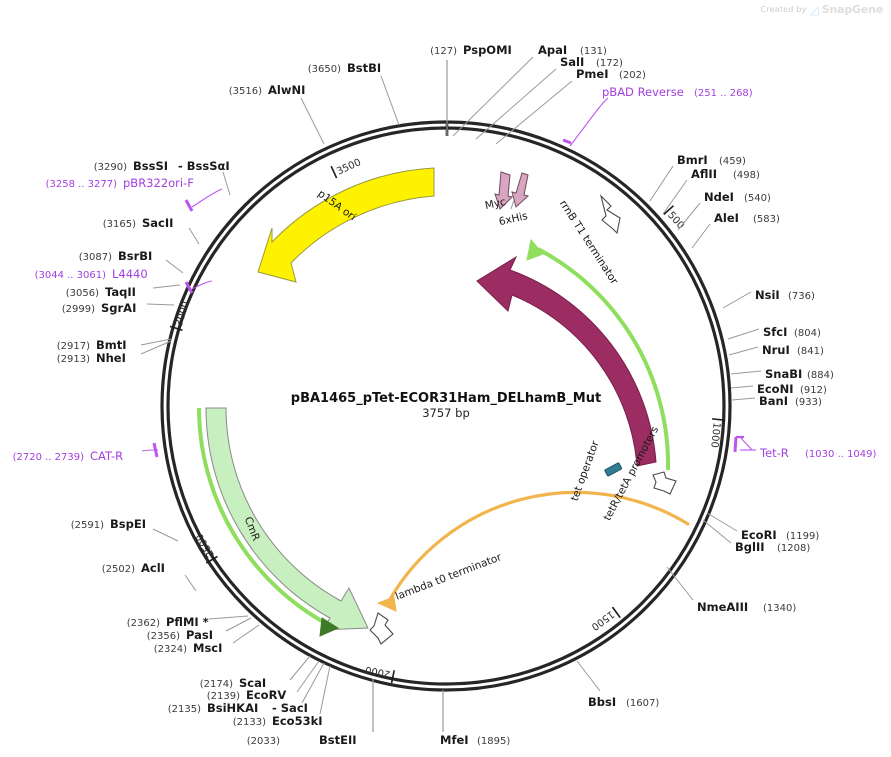  I want to click on enzyme-name: EcoRV, so click(266, 695).